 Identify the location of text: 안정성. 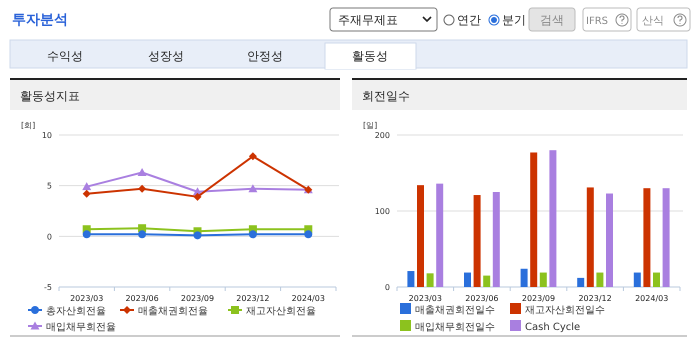
(265, 56).